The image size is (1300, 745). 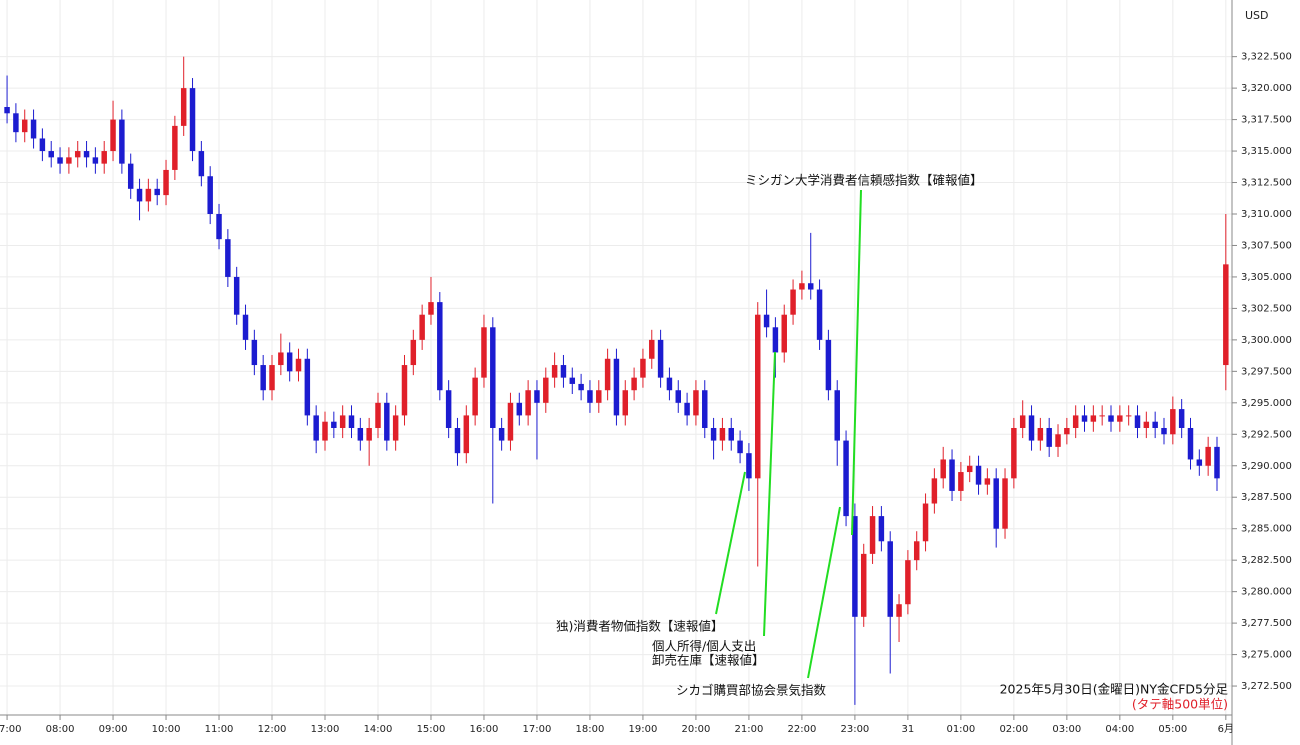 I want to click on y-tick-label: 3,285.000, so click(x=1266, y=529).